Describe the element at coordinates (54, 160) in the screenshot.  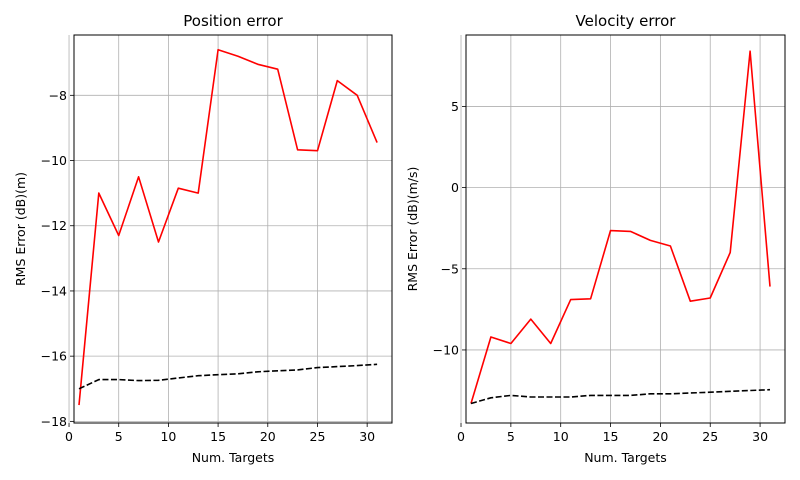
I see `position-error-ytick-label: −10` at that location.